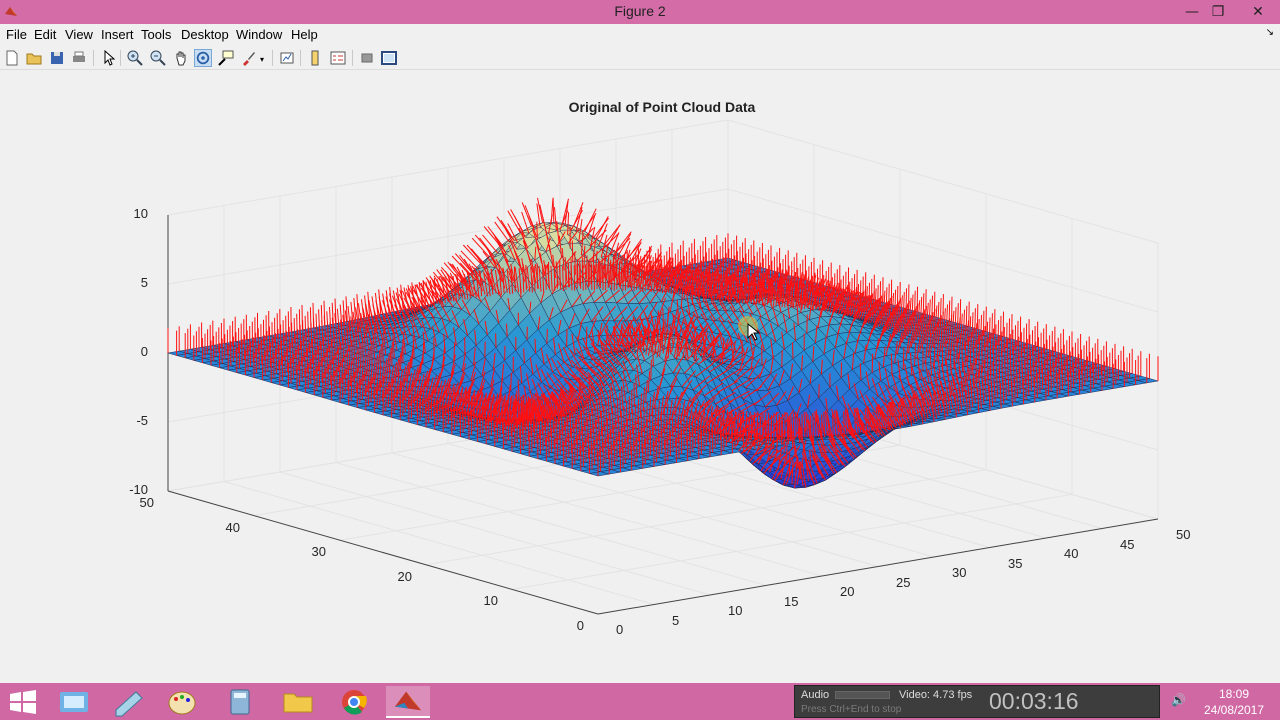 The height and width of the screenshot is (720, 1280). I want to click on menu-desktop: Desktop, so click(205, 34).